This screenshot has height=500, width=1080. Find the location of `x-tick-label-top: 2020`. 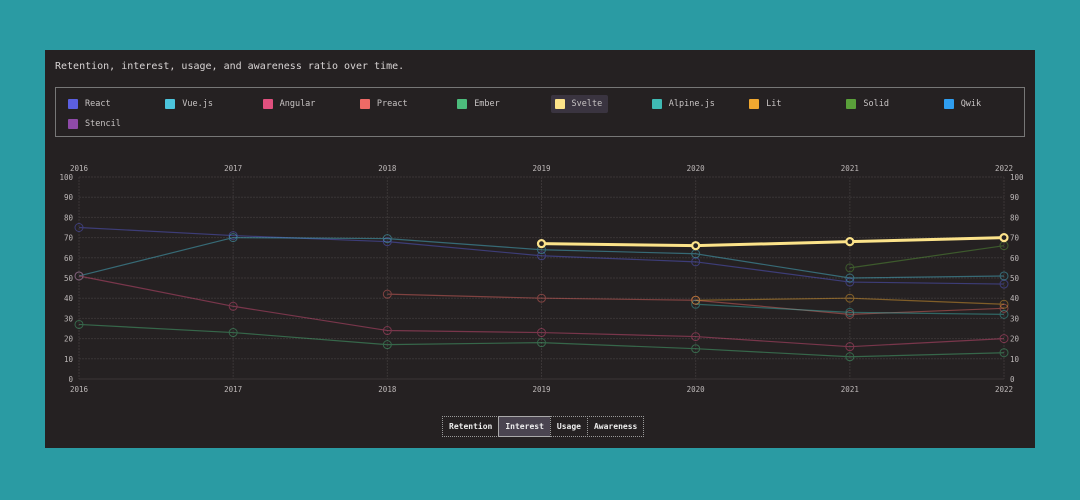

x-tick-label-top: 2020 is located at coordinates (696, 168).